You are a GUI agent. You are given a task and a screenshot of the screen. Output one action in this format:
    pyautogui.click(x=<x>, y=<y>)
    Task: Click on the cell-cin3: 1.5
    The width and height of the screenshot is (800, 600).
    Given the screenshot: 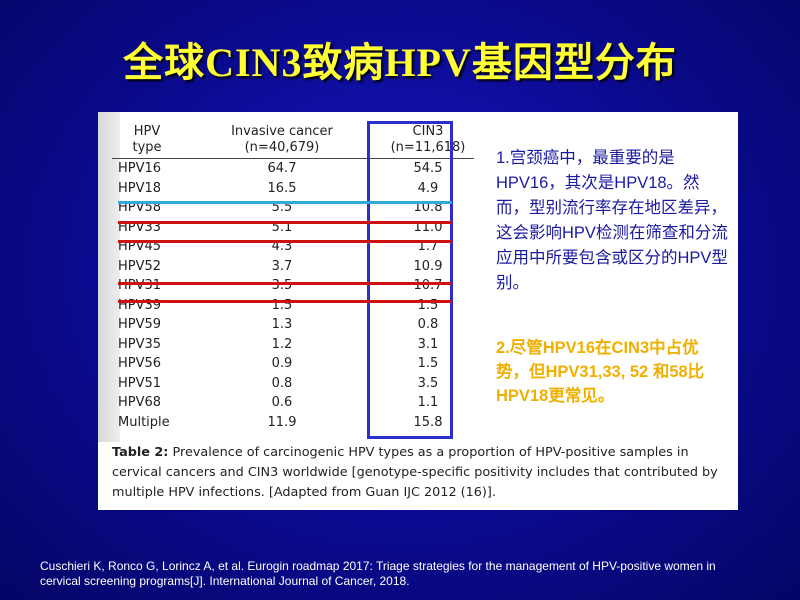 What is the action you would take?
    pyautogui.click(x=428, y=364)
    